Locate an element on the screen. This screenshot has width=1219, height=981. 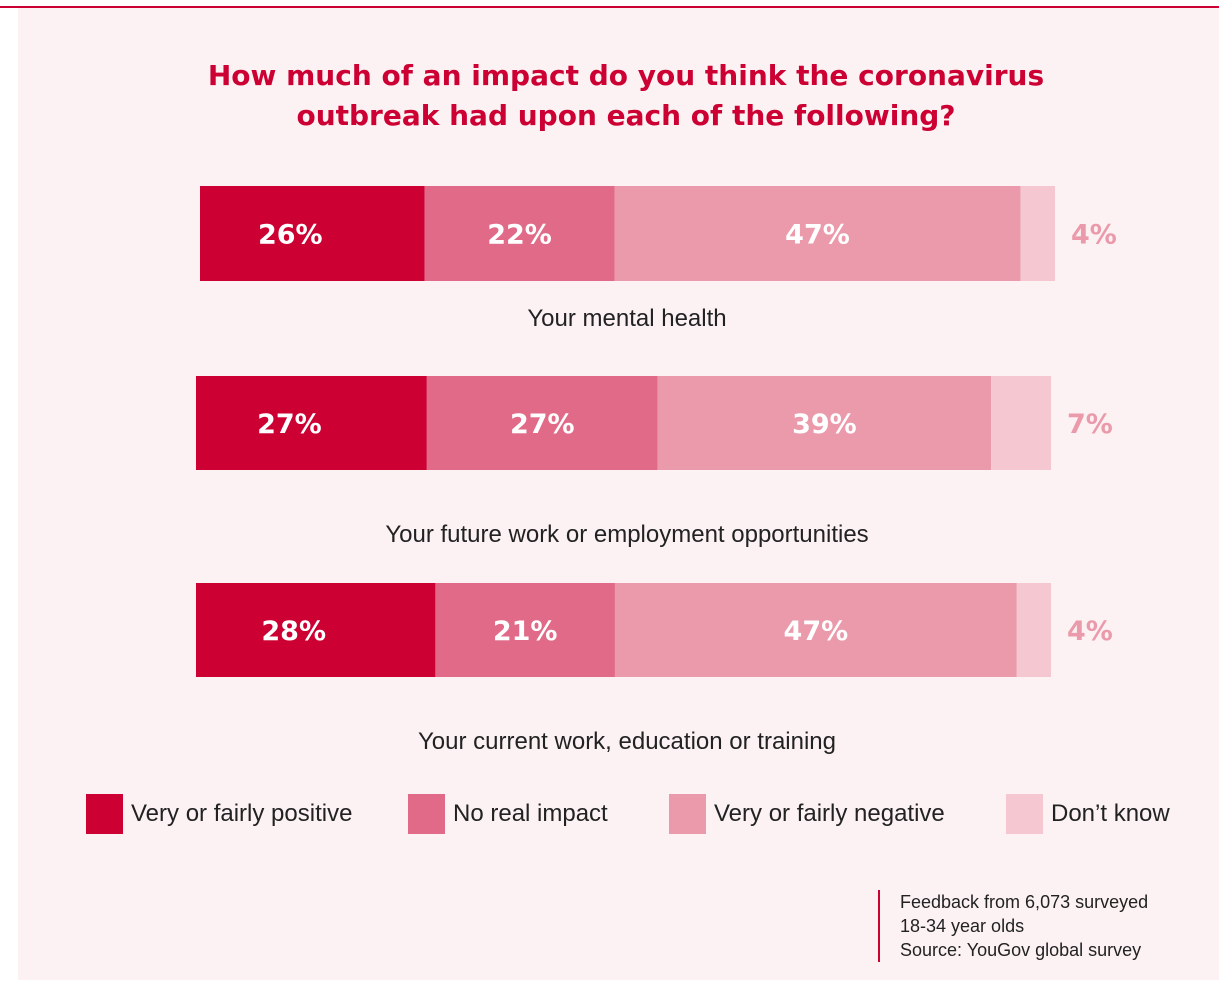
data-label-negative: 39% is located at coordinates (824, 424).